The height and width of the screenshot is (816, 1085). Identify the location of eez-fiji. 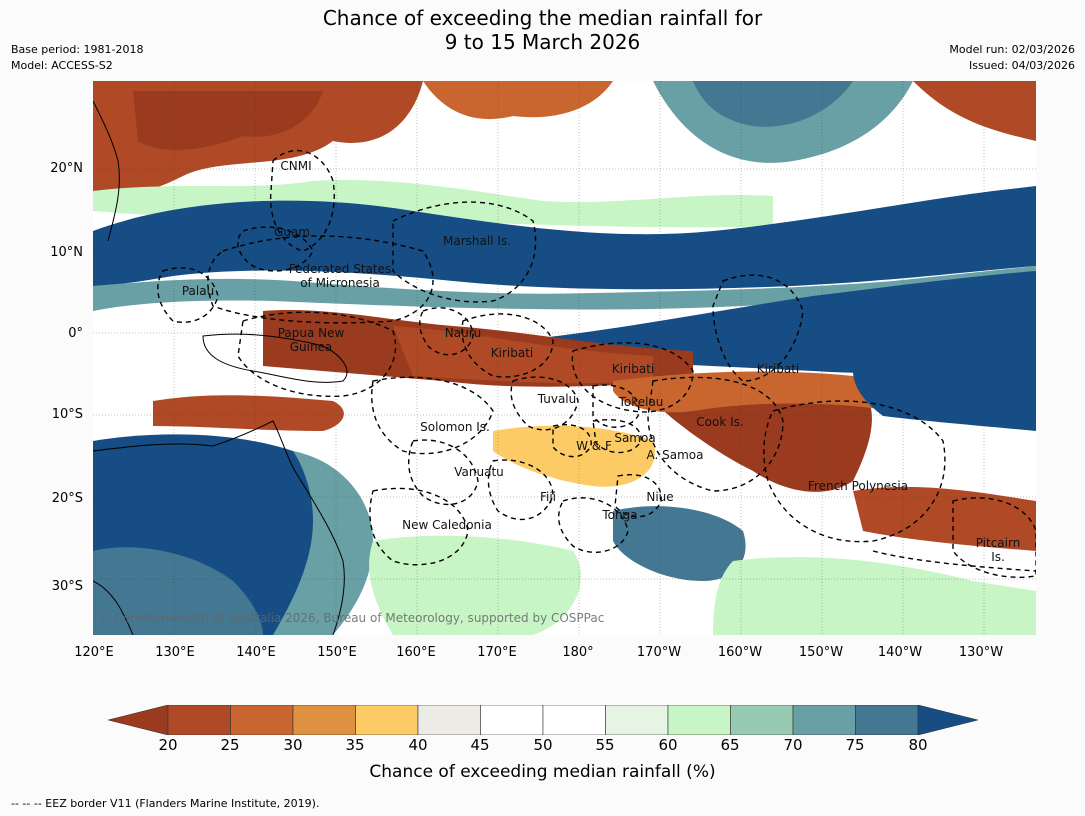
(520, 490).